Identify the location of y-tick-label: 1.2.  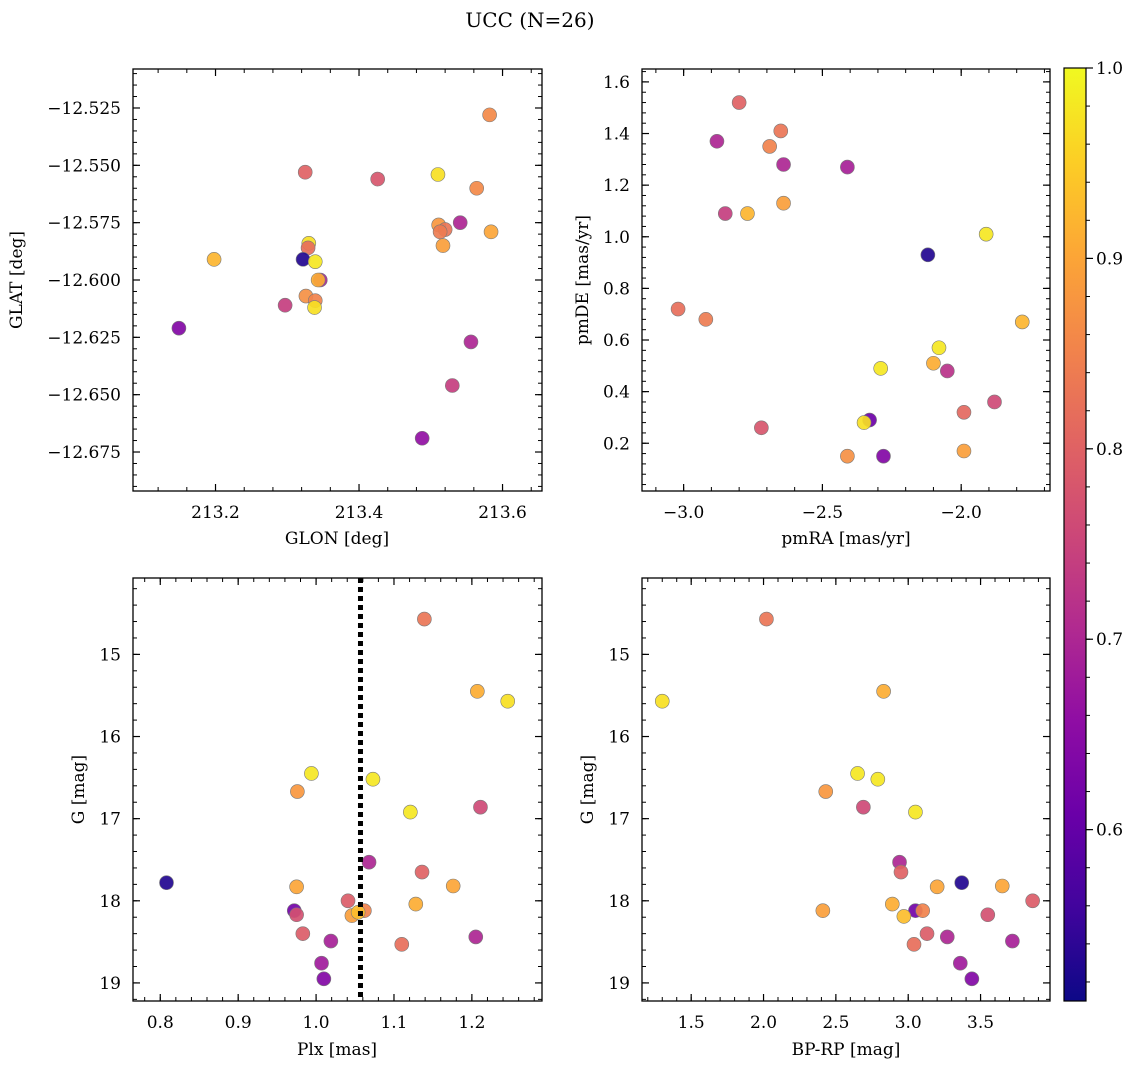
(616, 186).